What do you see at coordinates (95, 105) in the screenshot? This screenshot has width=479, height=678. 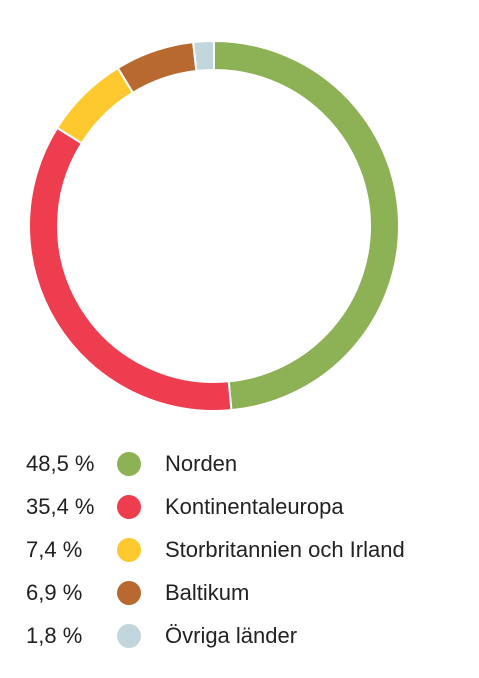 I see `donut-slice-storbritannien-och-irland` at bounding box center [95, 105].